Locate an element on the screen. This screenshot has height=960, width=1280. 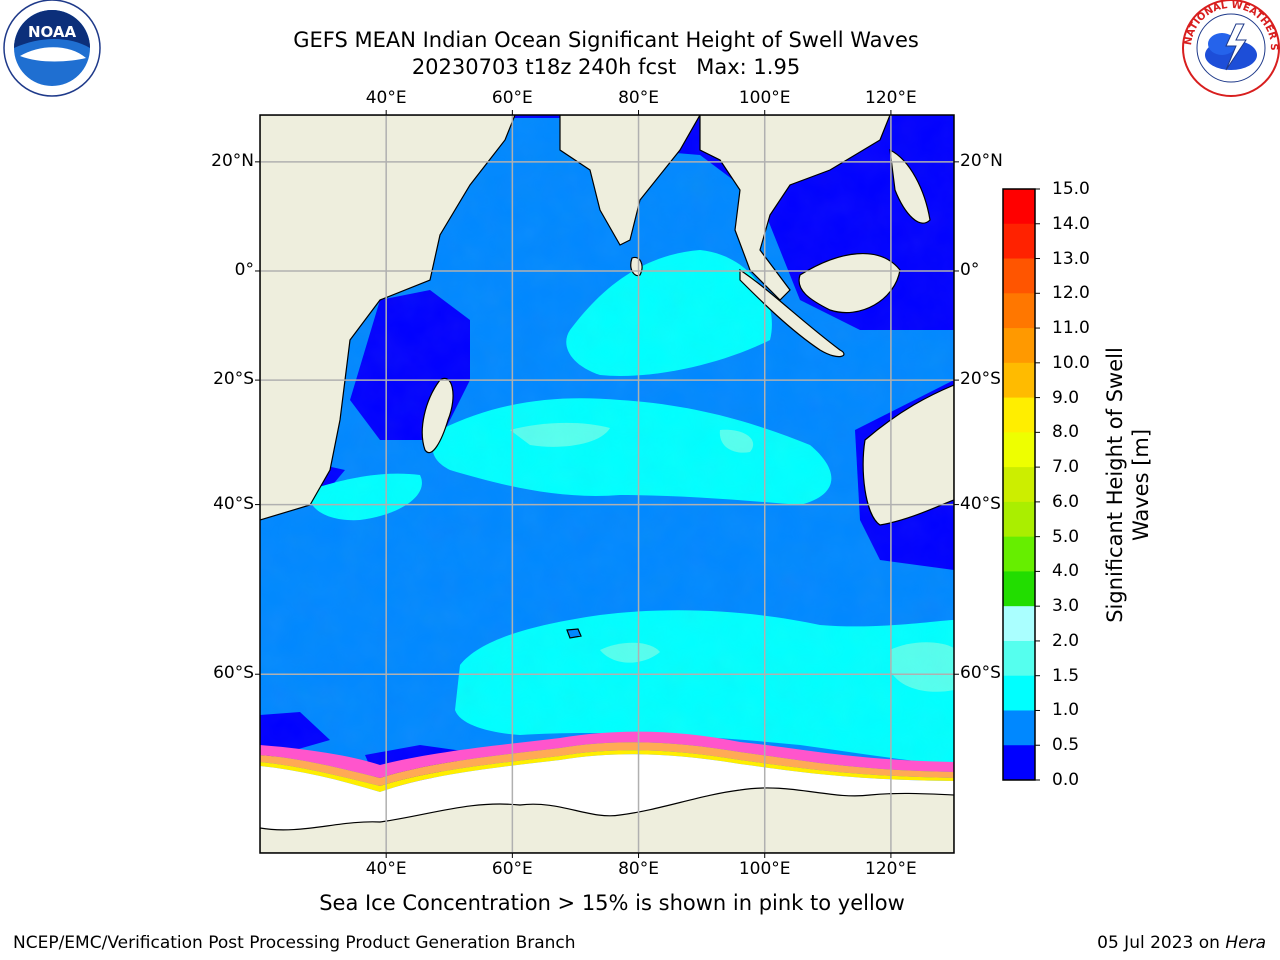
colorbar-tick-label: 12.0 is located at coordinates (1071, 293).